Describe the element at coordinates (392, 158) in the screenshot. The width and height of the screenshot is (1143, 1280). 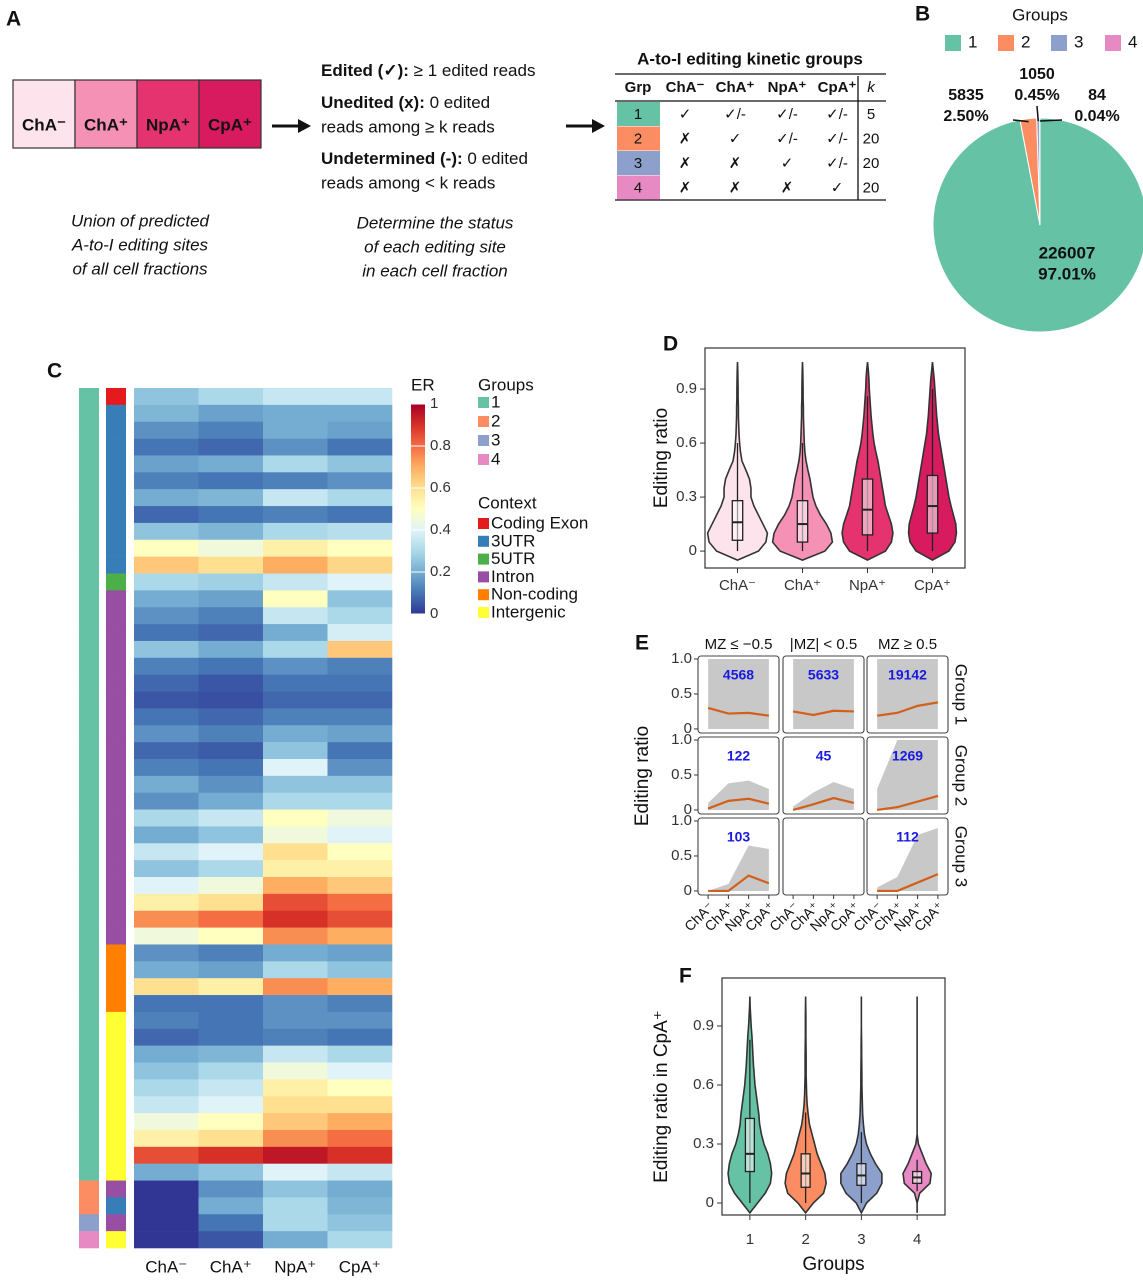
I see `rule-term: Undetermined (-):` at that location.